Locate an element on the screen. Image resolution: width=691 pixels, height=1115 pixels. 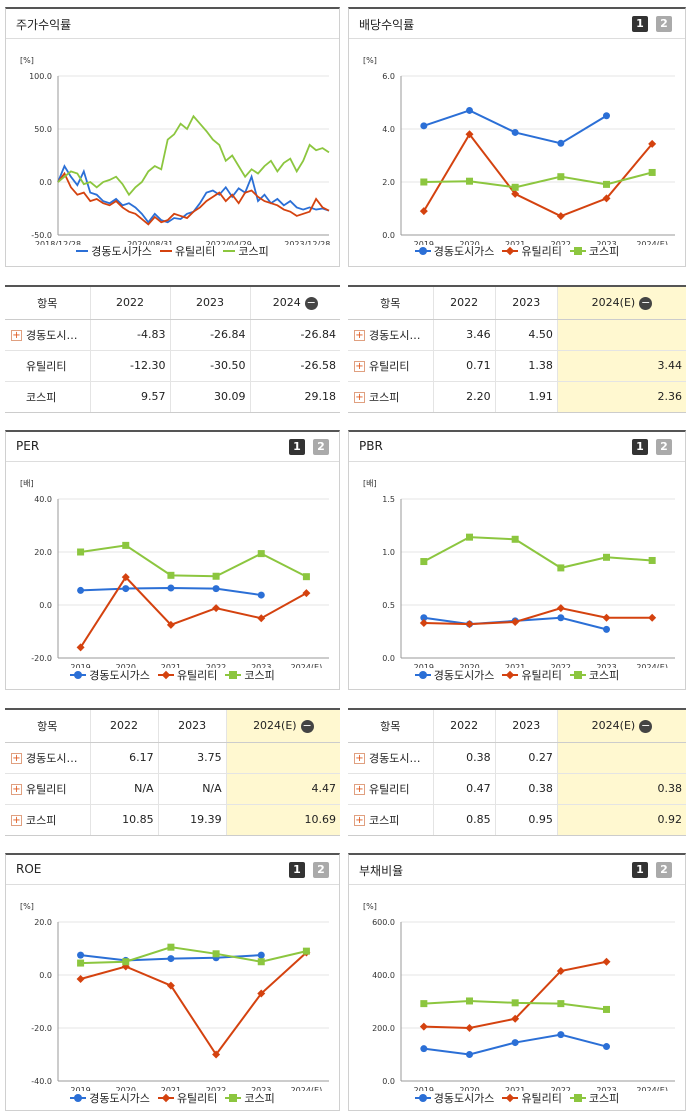
panel-header: PER 1 2 is located at coordinates (172, 447).